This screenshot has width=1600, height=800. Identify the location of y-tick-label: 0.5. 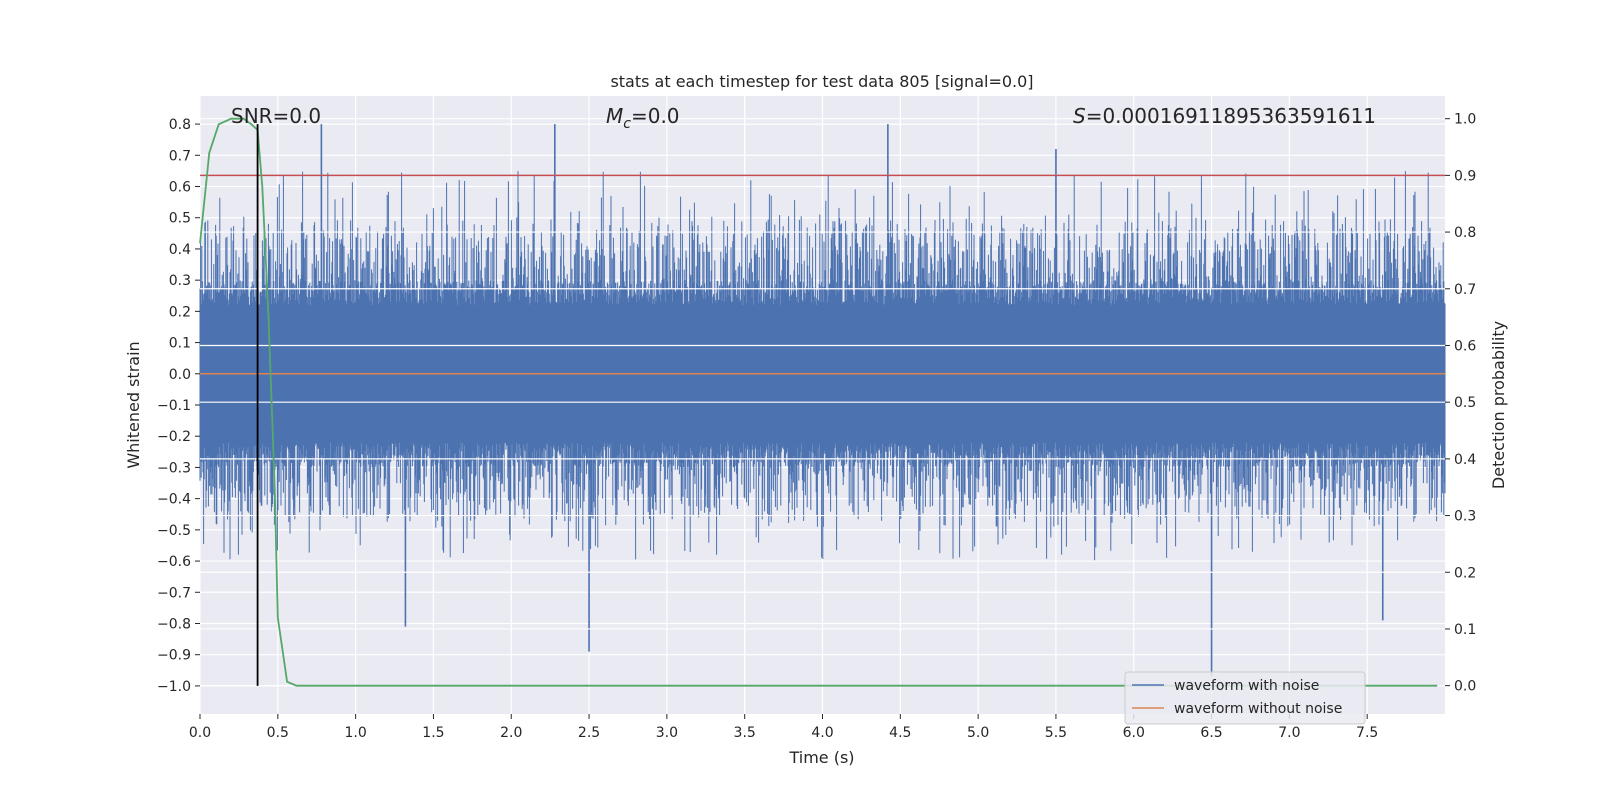
(180, 219).